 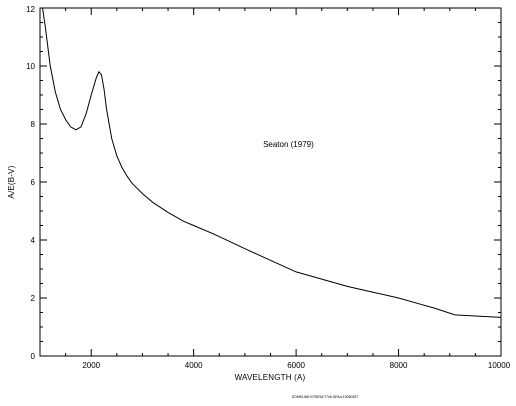 I want to click on y-tick-label: 12, so click(x=30, y=9).